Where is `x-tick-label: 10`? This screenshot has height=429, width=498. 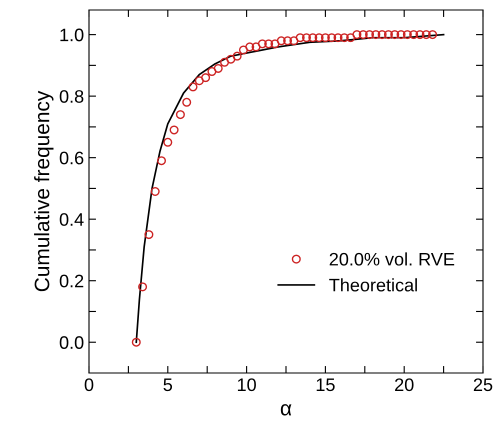
x-tick-label: 10 is located at coordinates (247, 385).